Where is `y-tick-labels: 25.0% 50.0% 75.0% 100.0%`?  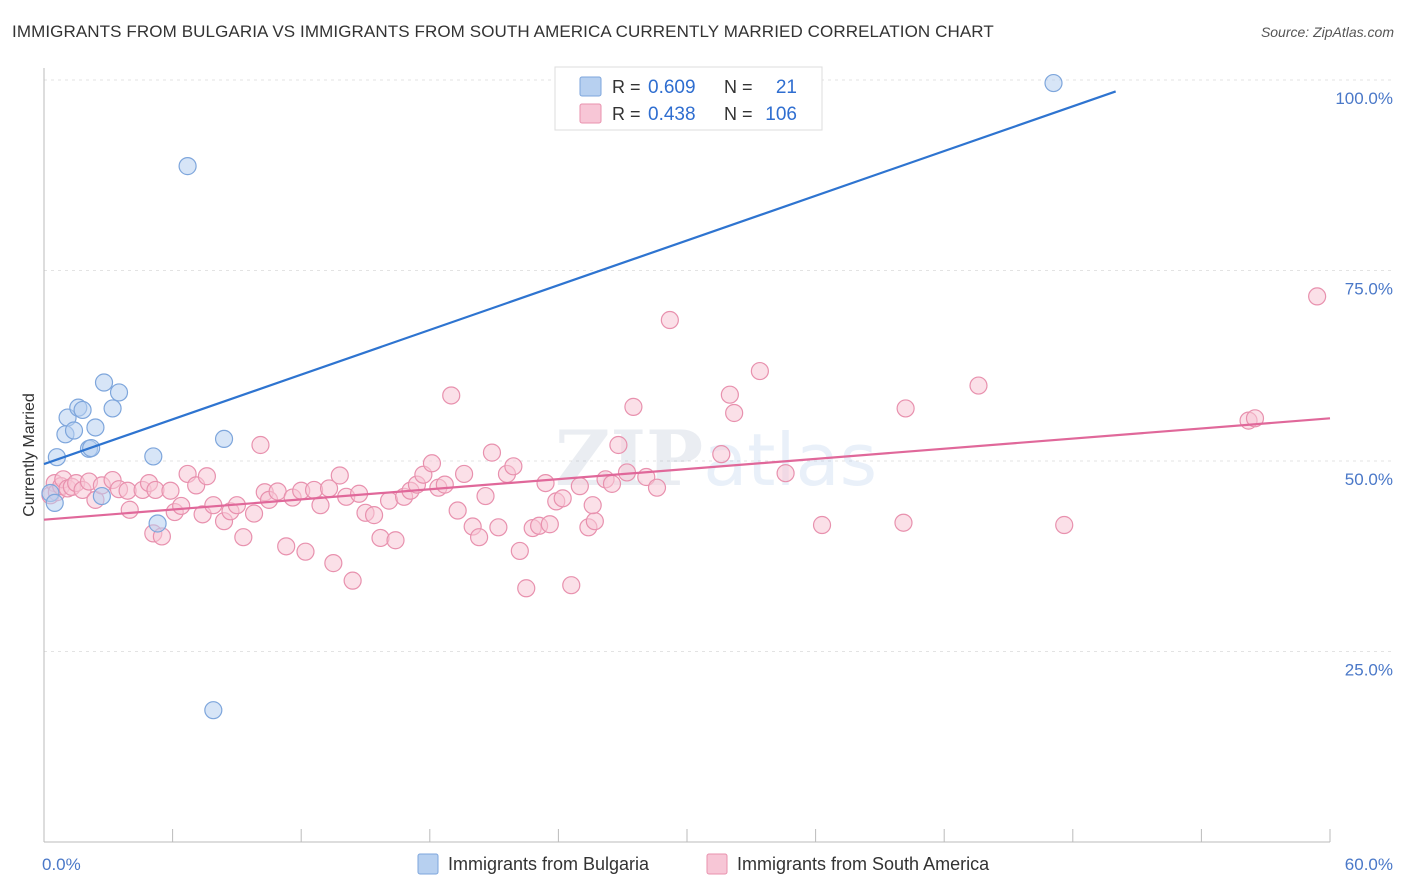
y-tick-labels: 25.0% 50.0% 75.0% 100.0% is located at coordinates (1364, 384).